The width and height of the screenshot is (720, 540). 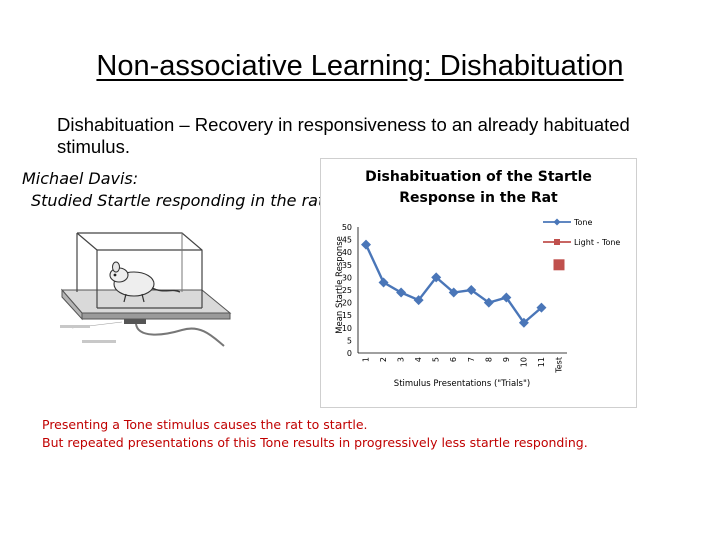 I want to click on y-tick-label: 45, so click(x=347, y=240).